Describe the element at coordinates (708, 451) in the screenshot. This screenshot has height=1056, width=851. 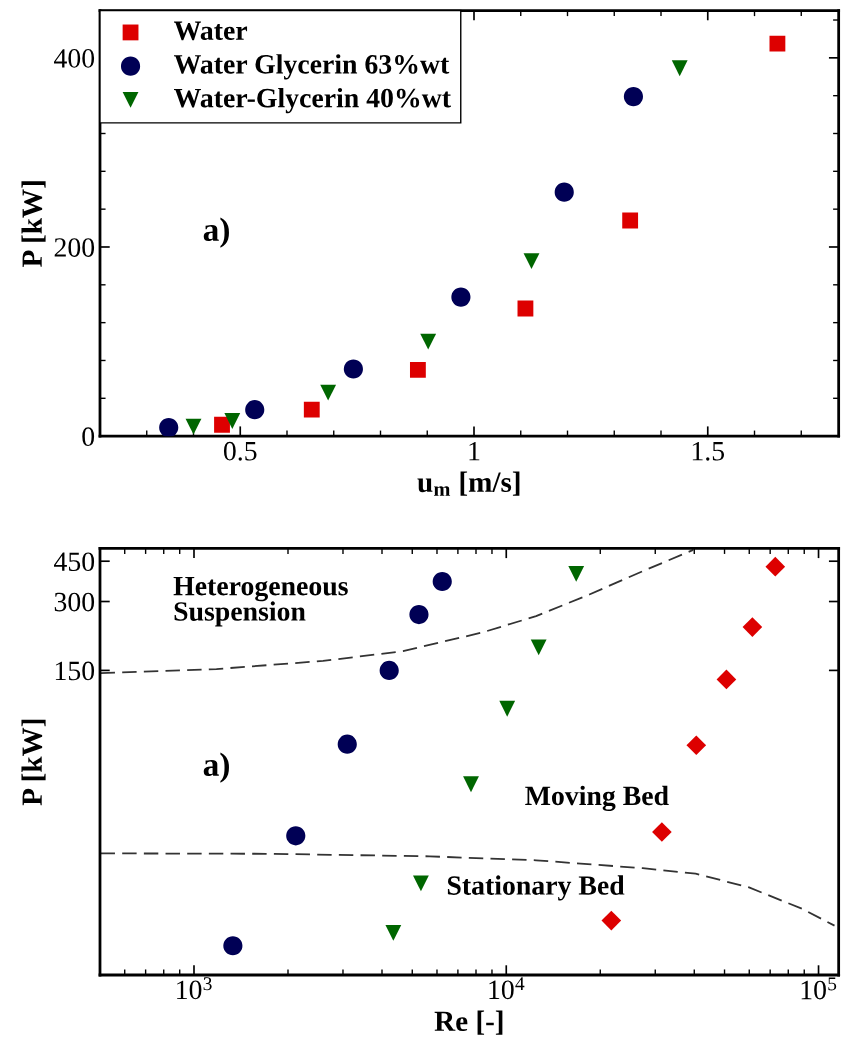
I see `x-tick-label: 1.5` at that location.